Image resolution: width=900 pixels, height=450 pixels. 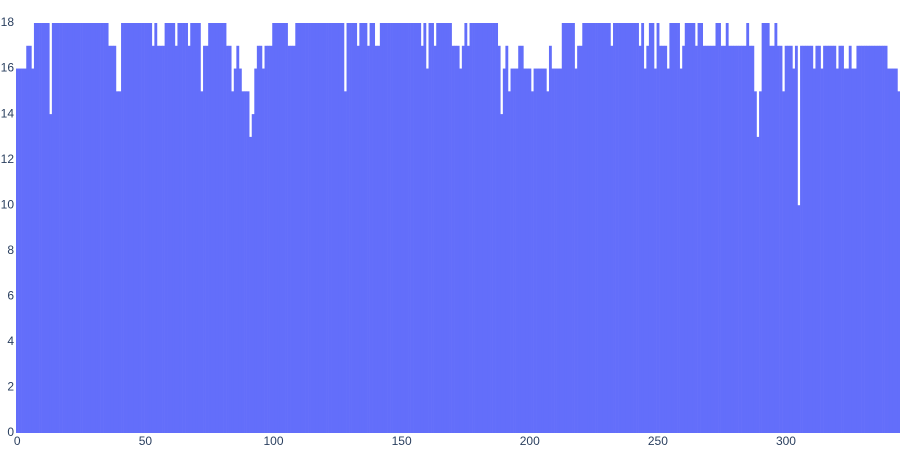 What do you see at coordinates (273, 441) in the screenshot?
I see `x-tick-label: 100` at bounding box center [273, 441].